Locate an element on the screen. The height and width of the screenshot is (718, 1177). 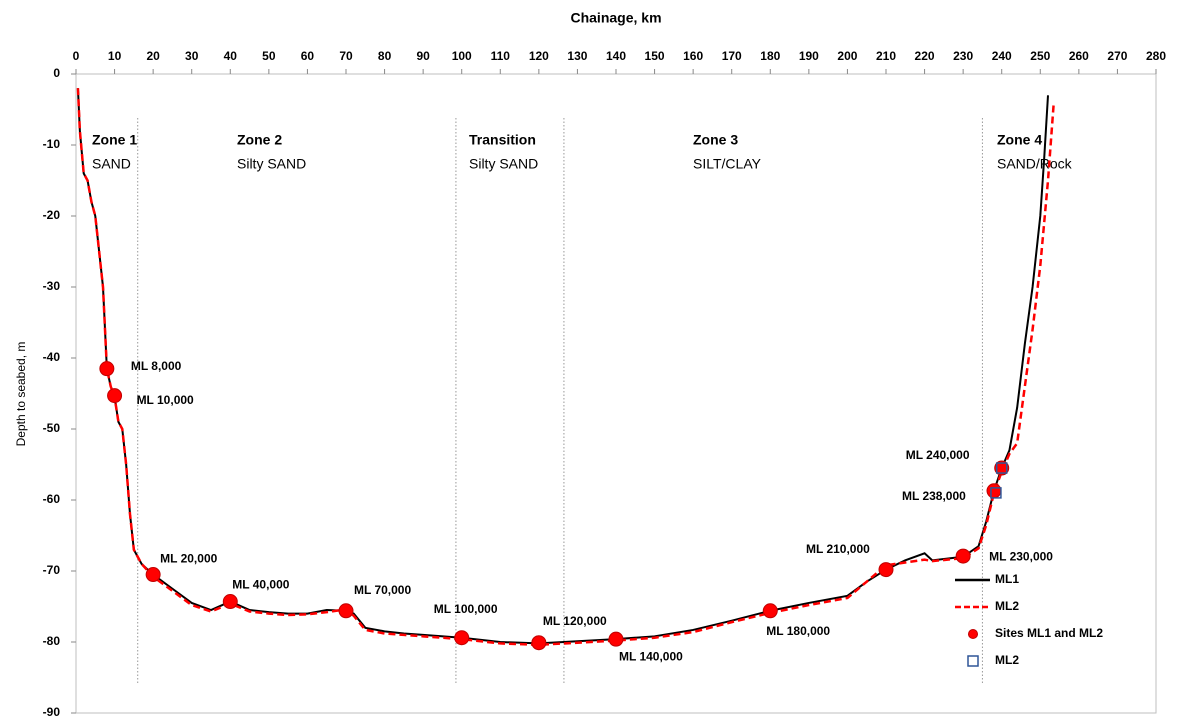
x-tick-label: 130 is located at coordinates (577, 56).